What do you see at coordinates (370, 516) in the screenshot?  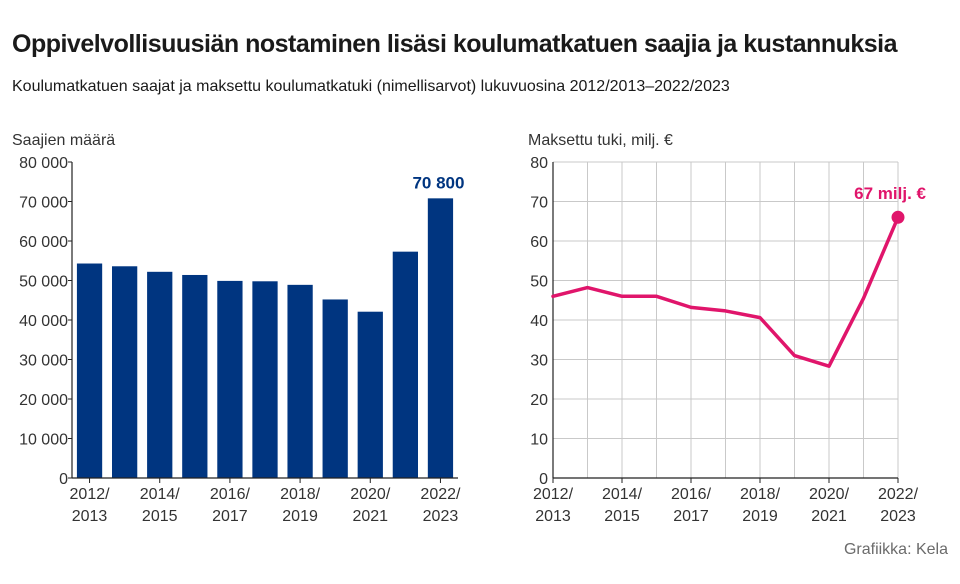 I see `bar-x-tick-label: 2021` at bounding box center [370, 516].